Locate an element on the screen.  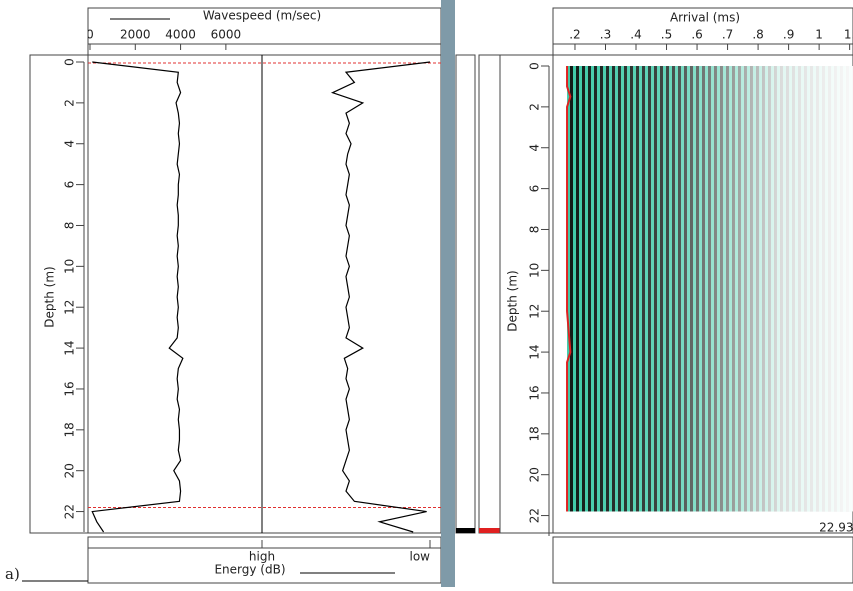
splitter is located at coordinates (448, 293).